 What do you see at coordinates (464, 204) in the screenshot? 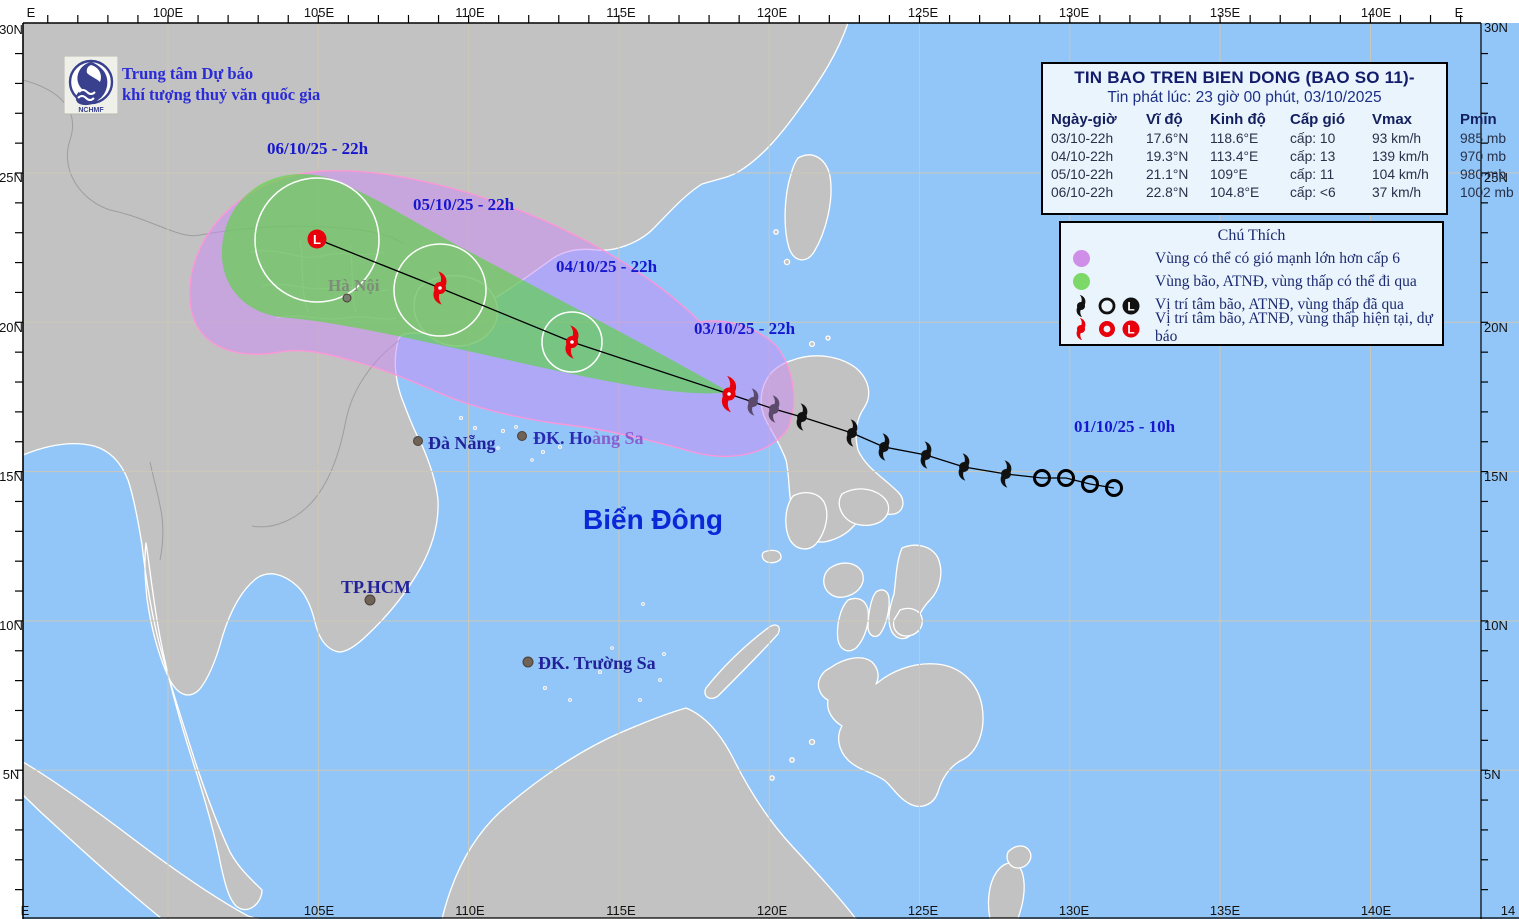
I see `track-date-label: 05/10/25 - 22h` at bounding box center [464, 204].